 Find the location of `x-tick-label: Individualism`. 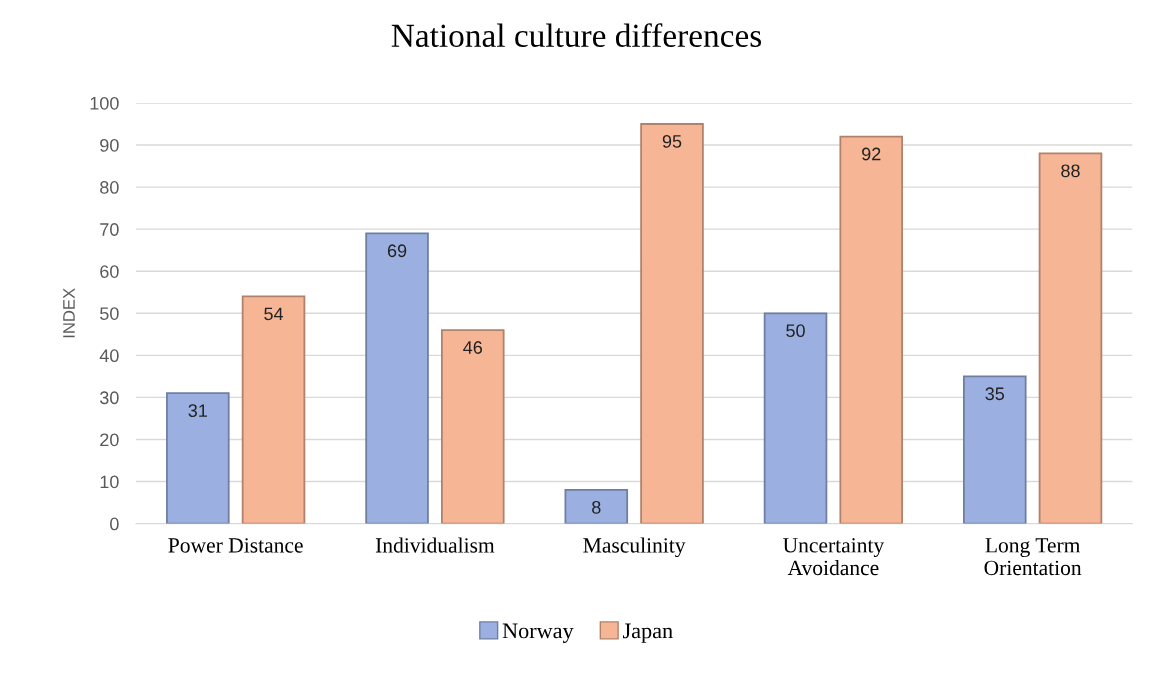

x-tick-label: Individualism is located at coordinates (435, 545).